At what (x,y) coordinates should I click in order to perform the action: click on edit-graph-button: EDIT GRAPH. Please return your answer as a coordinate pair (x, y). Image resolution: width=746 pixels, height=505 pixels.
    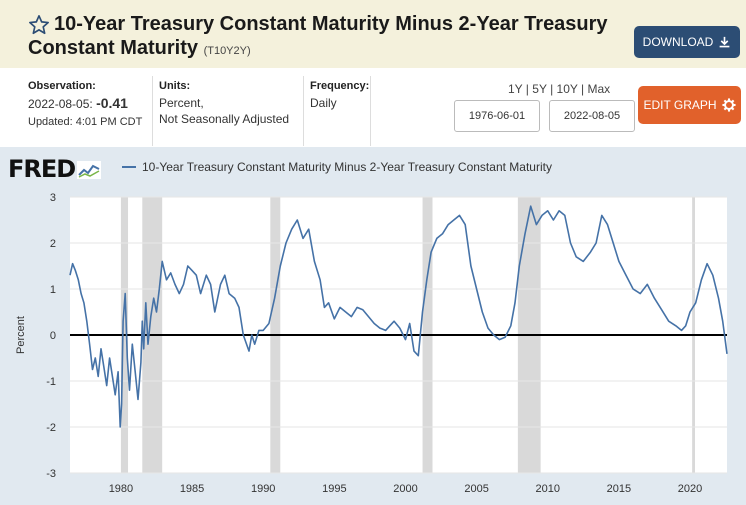
    Looking at the image, I should click on (689, 105).